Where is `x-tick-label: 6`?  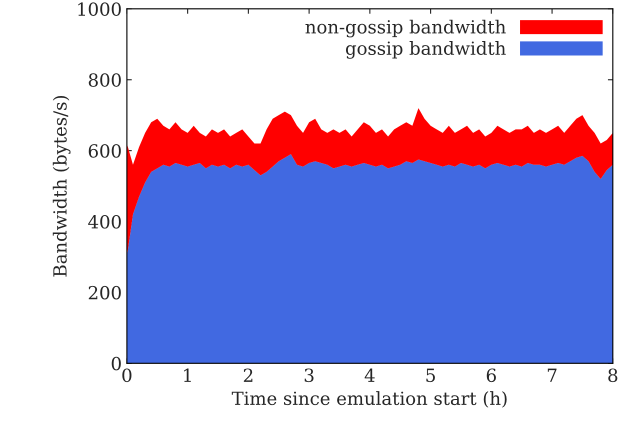
x-tick-label: 6 is located at coordinates (491, 375).